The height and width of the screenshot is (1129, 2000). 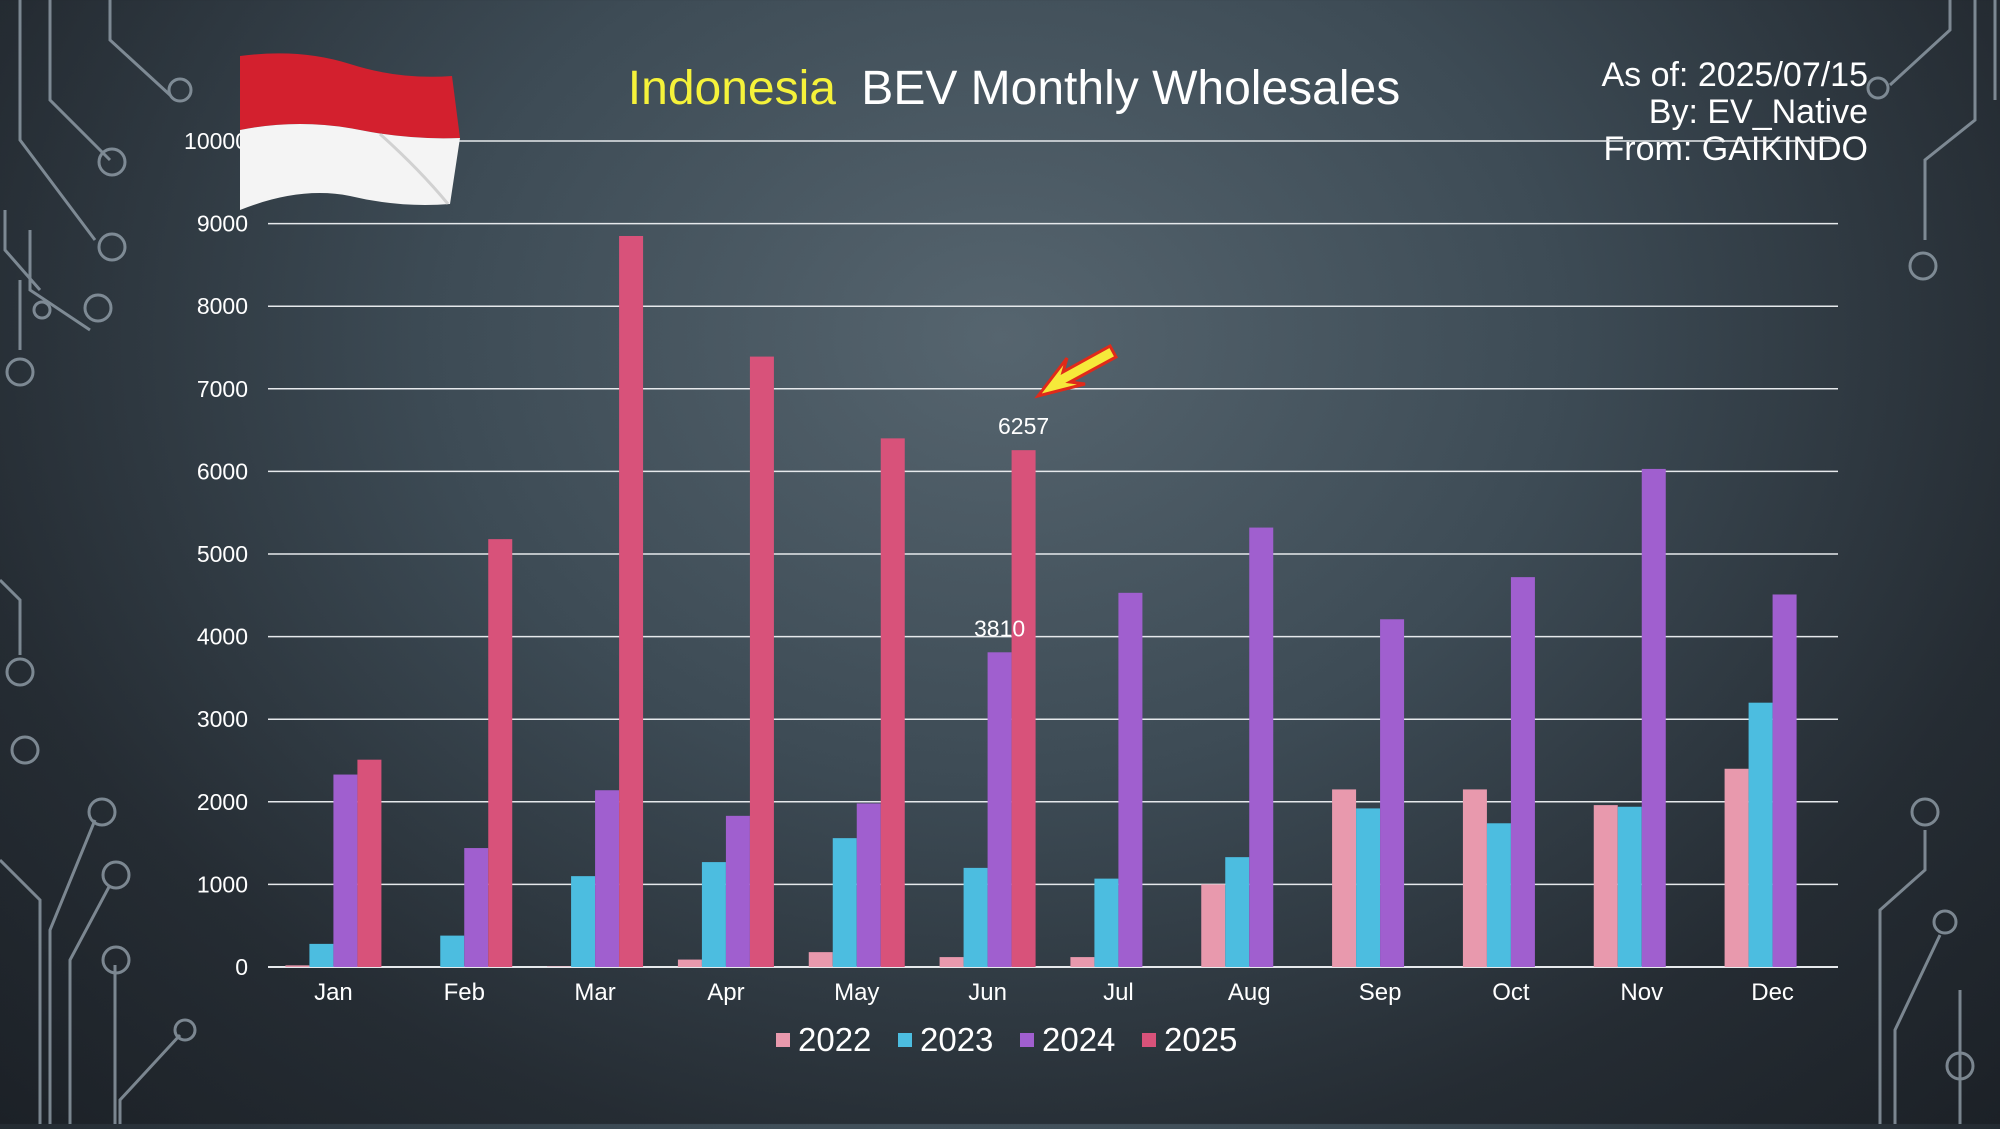 I want to click on bar-2022-apr, so click(x=690, y=963).